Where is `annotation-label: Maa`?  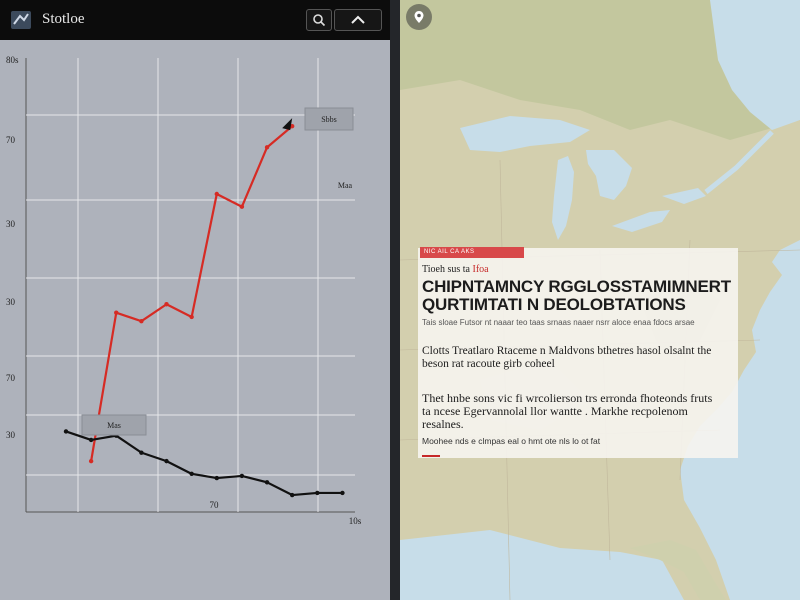
annotation-label: Maa is located at coordinates (345, 185).